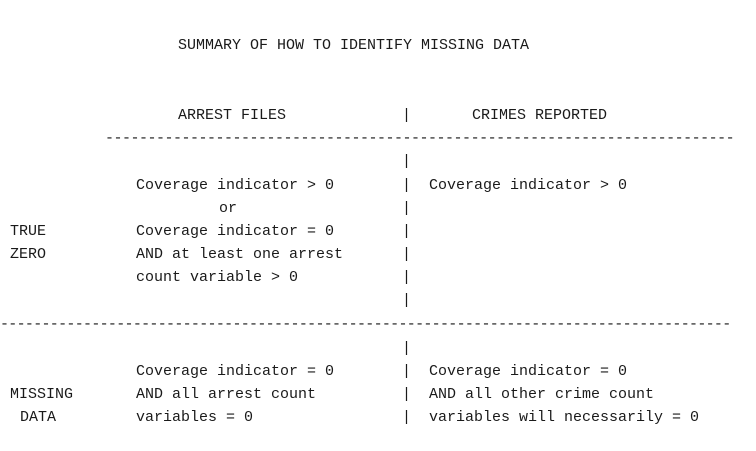  I want to click on header-crimes-reported: CRIMES REPORTED, so click(540, 115).